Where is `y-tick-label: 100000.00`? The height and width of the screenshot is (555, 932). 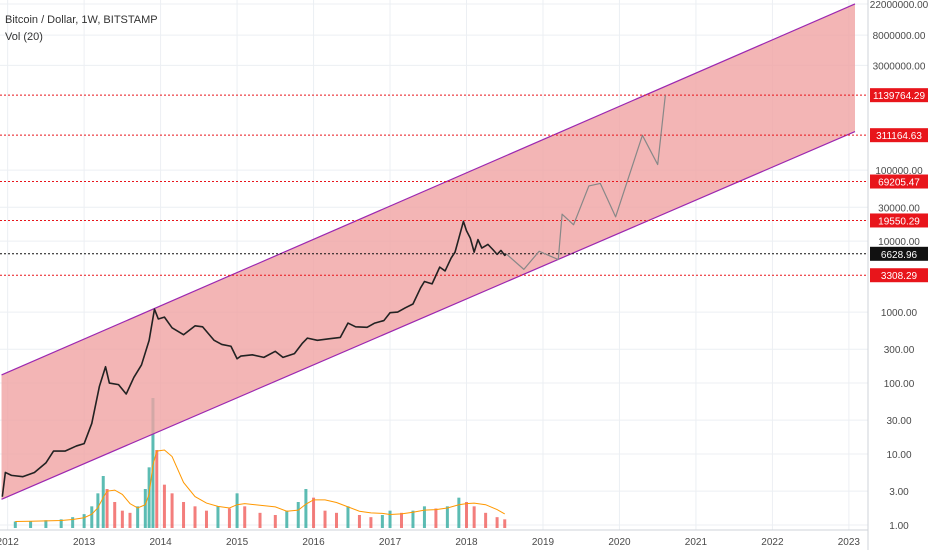
y-tick-label: 100000.00 is located at coordinates (899, 171).